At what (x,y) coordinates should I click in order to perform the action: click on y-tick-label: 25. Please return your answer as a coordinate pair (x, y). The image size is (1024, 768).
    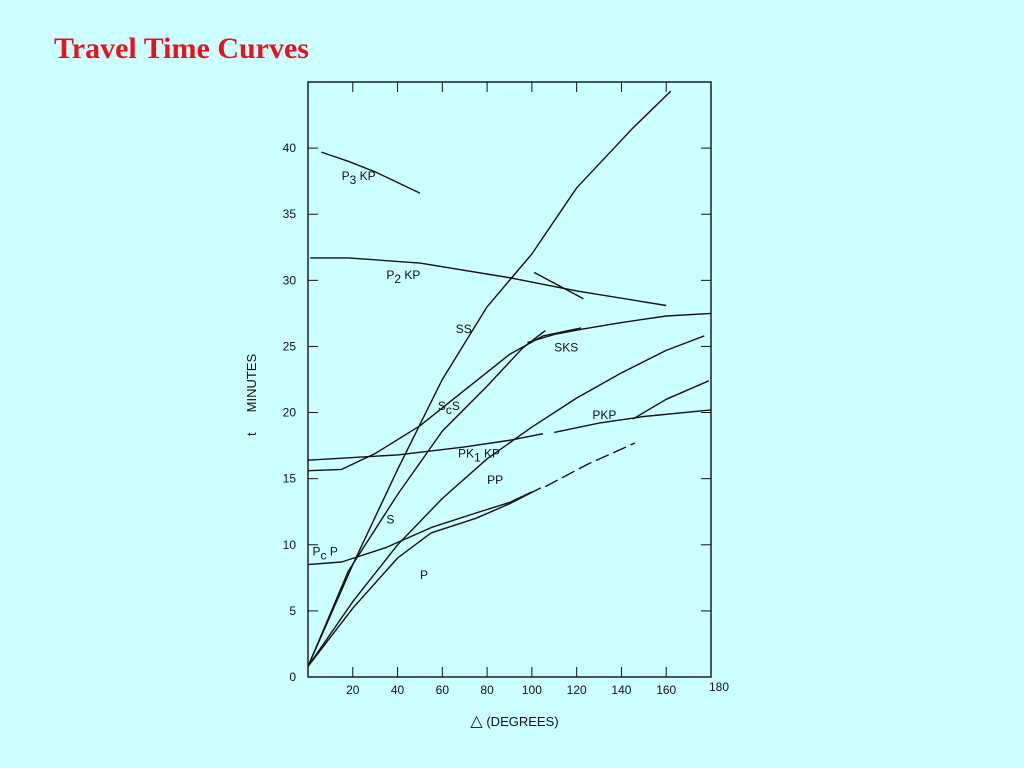
    Looking at the image, I should click on (290, 346).